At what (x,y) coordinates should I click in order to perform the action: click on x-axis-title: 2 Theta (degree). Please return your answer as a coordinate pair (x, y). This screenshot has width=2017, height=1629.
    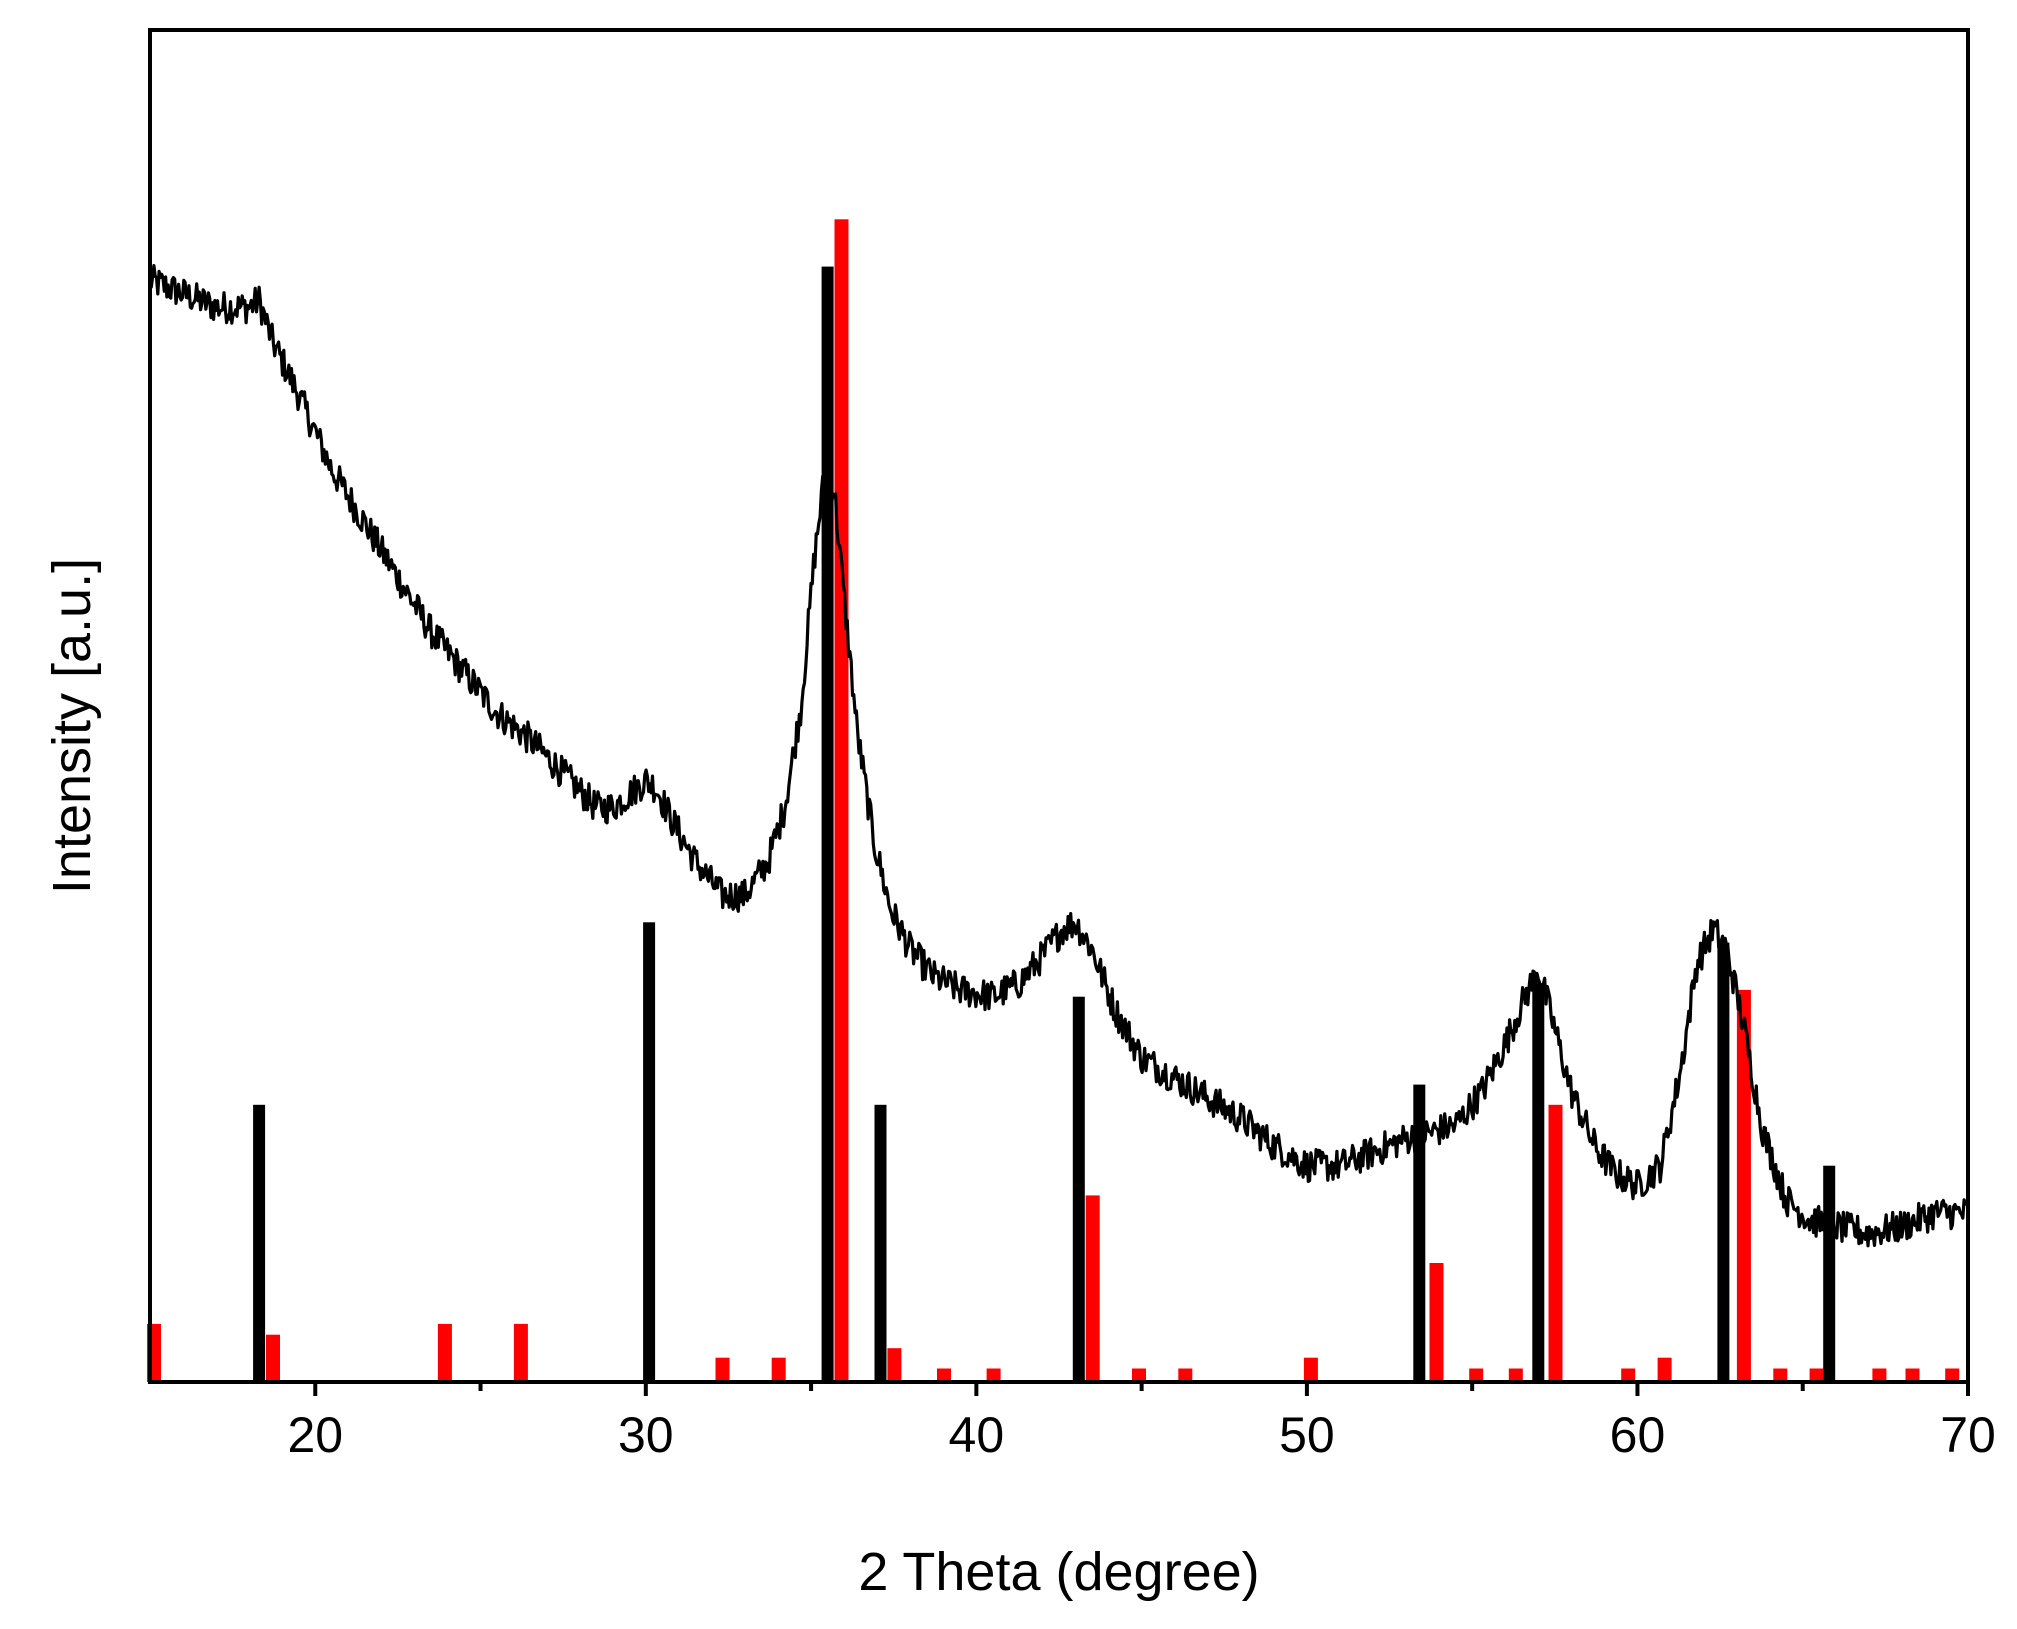
    Looking at the image, I should click on (1058, 1572).